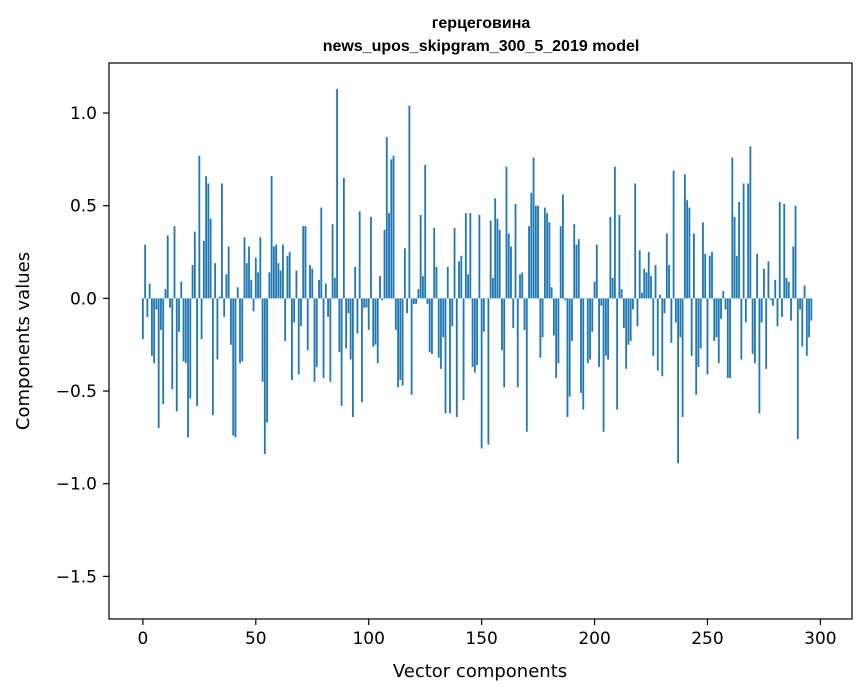  Describe the element at coordinates (487, 634) in the screenshot. I see `x-axis: 0 50 100 150 200 250 300` at that location.